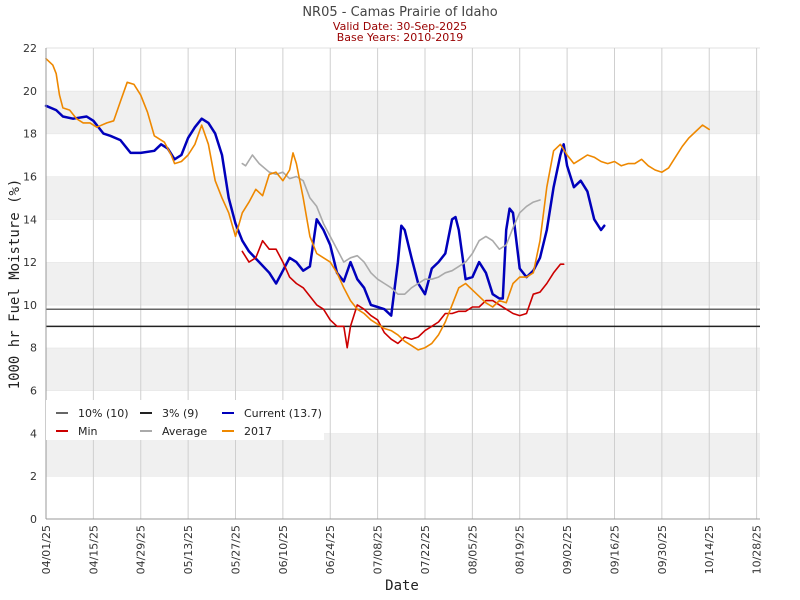  What do you see at coordinates (30, 48) in the screenshot?
I see `y-tick-label: 22` at bounding box center [30, 48].